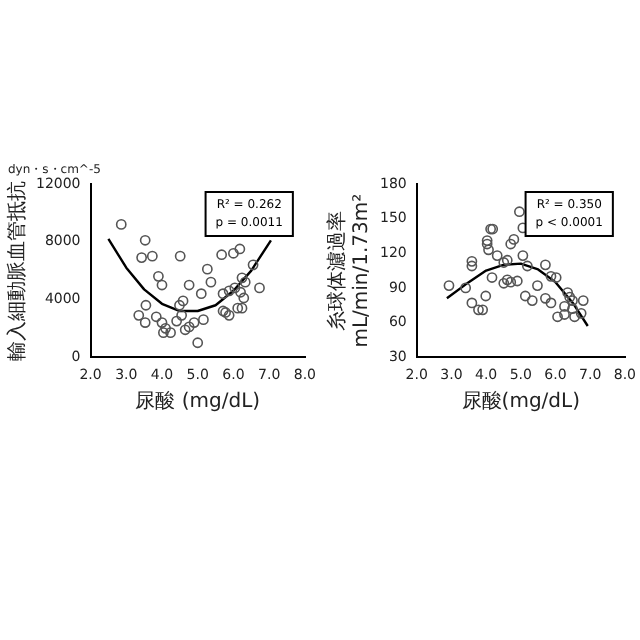 The width and height of the screenshot is (640, 640). What do you see at coordinates (198, 401) in the screenshot?
I see `x-axis-title: 尿酸 (mg/dL)` at bounding box center [198, 401].